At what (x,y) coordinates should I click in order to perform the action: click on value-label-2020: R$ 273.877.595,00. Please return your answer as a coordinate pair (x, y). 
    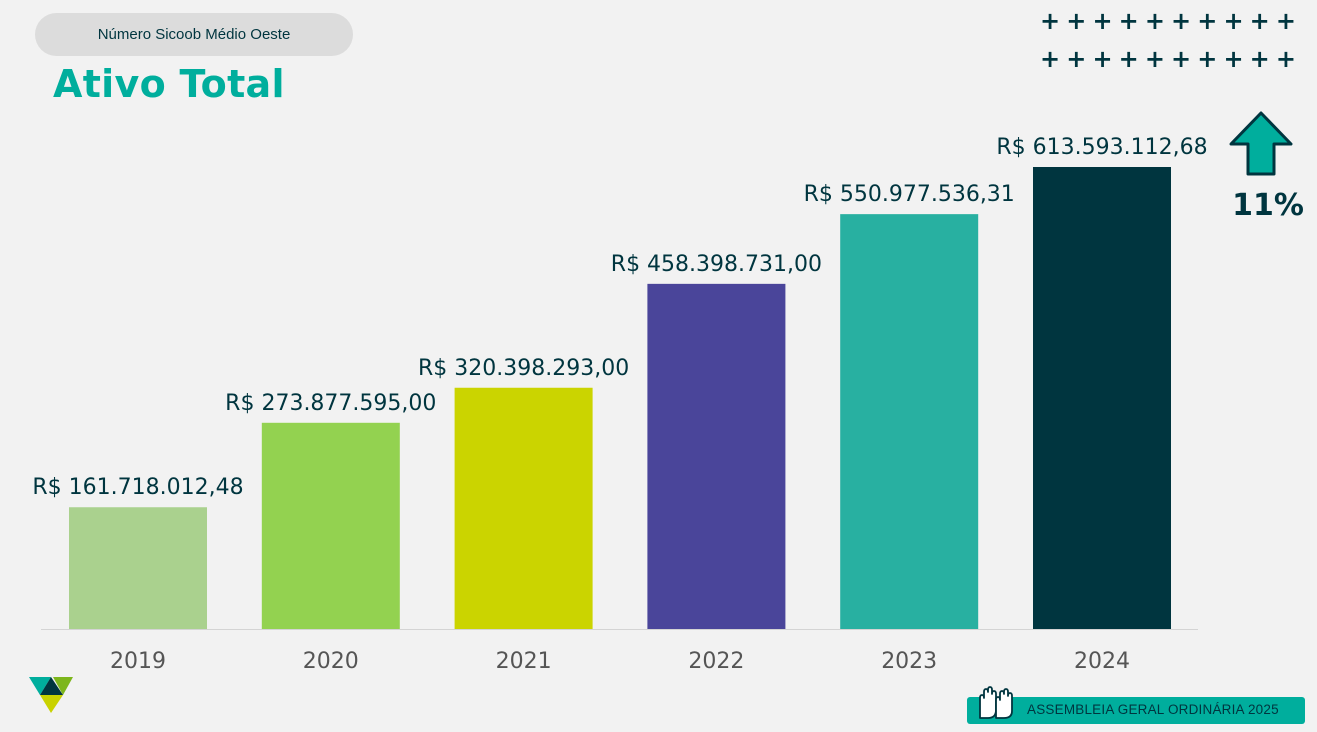
    Looking at the image, I should click on (330, 403).